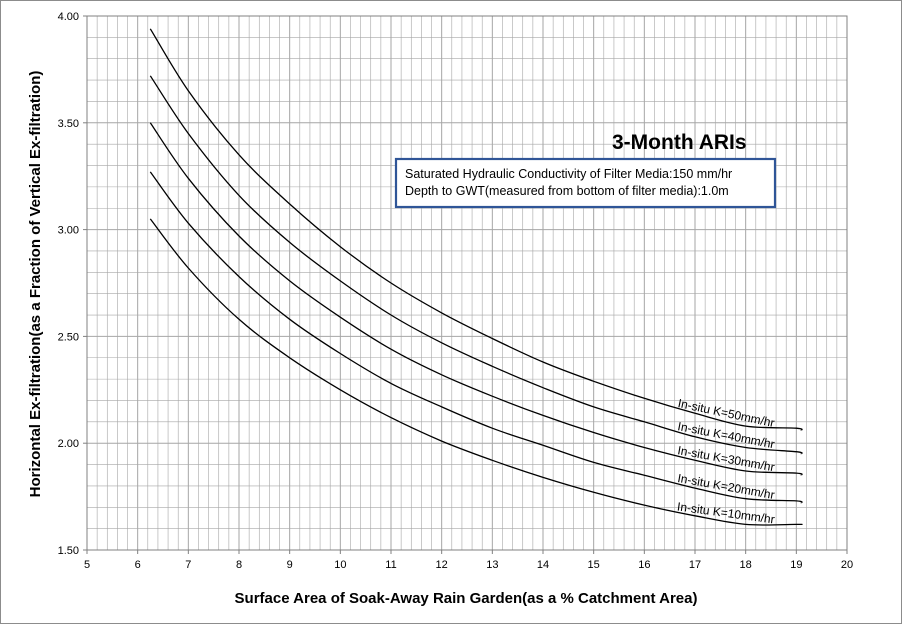 The image size is (902, 624). I want to click on x-tick-label: 18, so click(746, 565).